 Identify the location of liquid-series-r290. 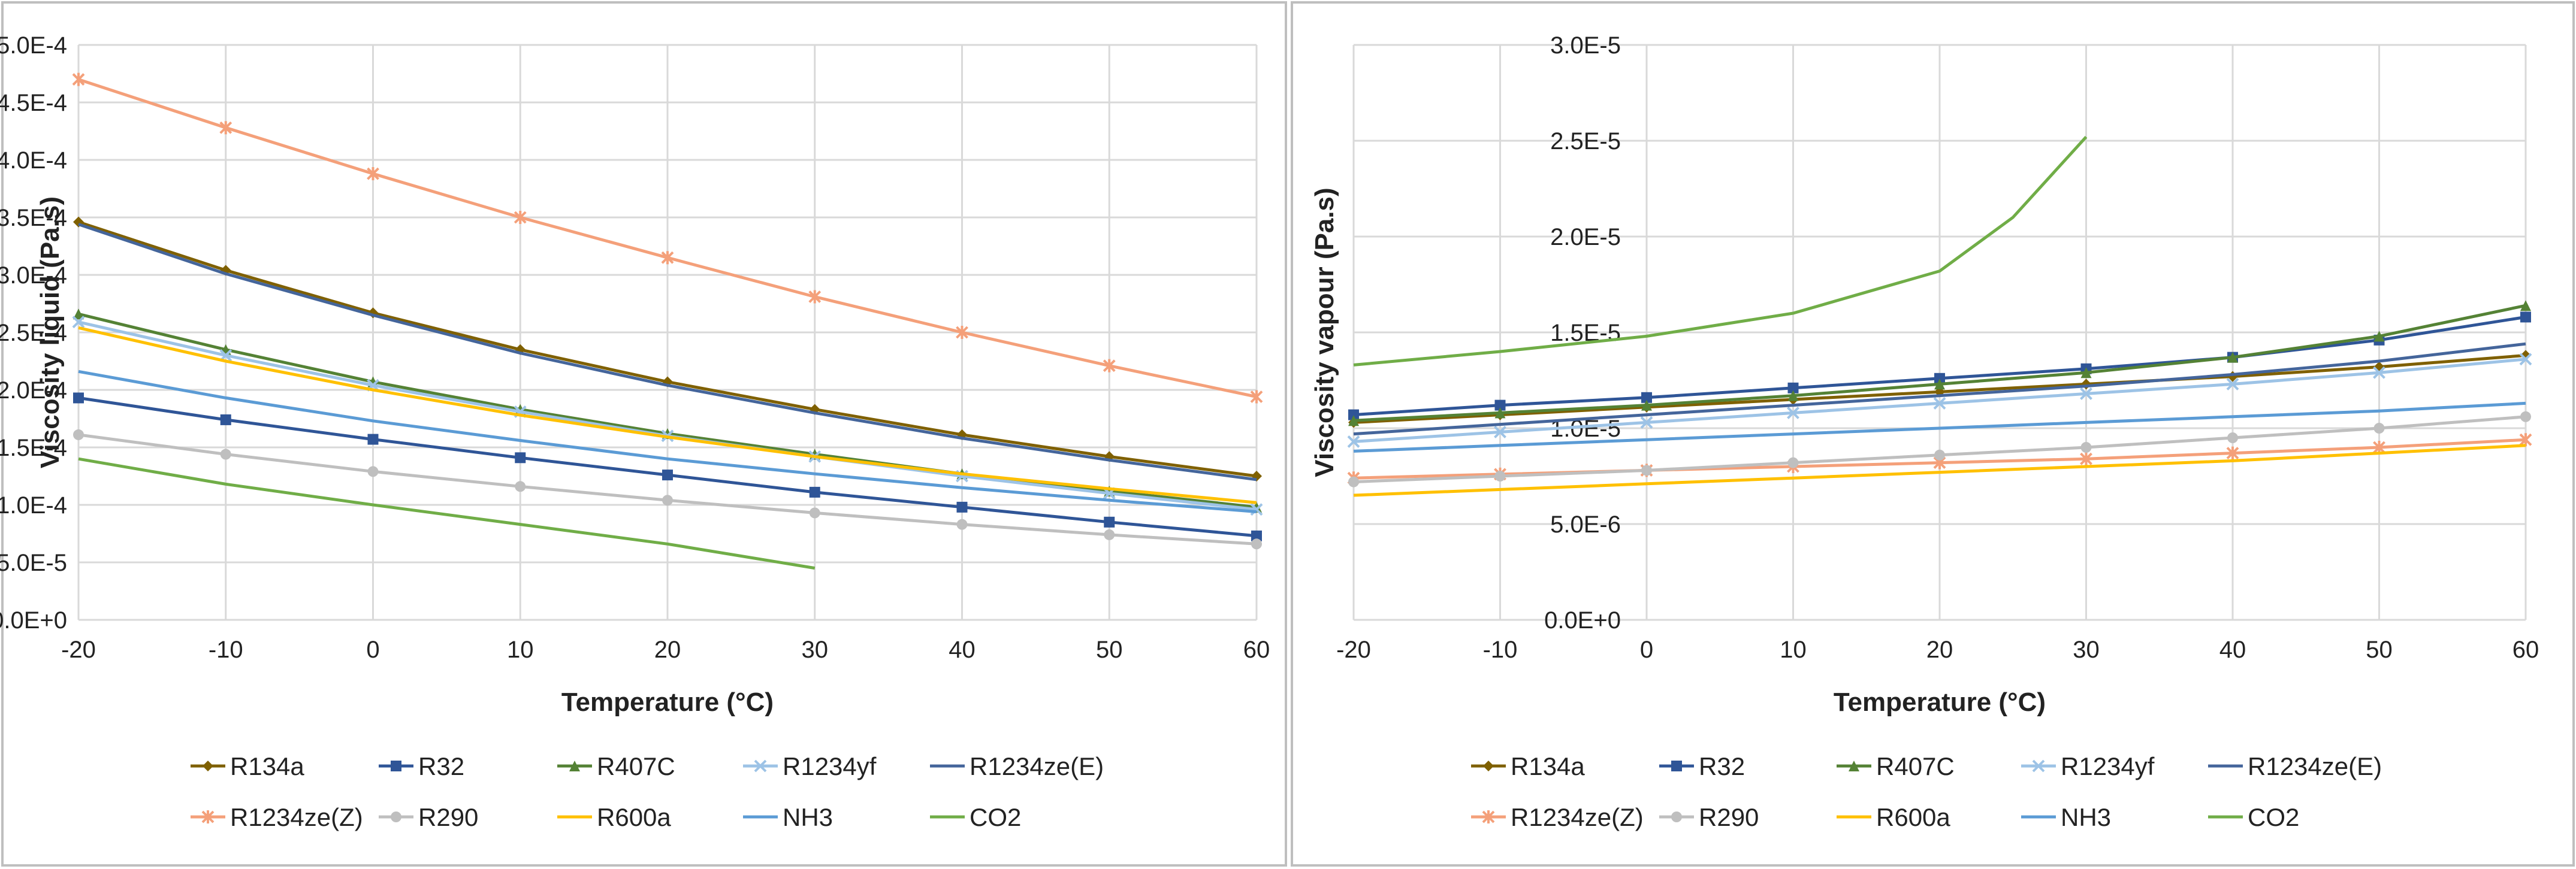
(668, 490).